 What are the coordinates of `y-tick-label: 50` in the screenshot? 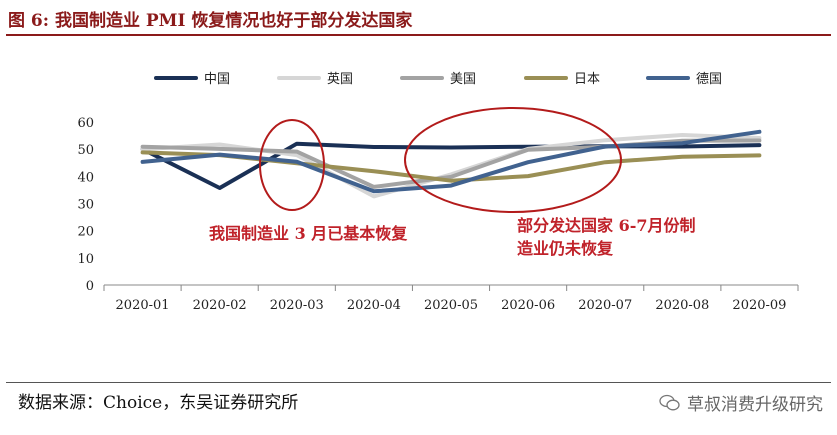 It's located at (85, 150).